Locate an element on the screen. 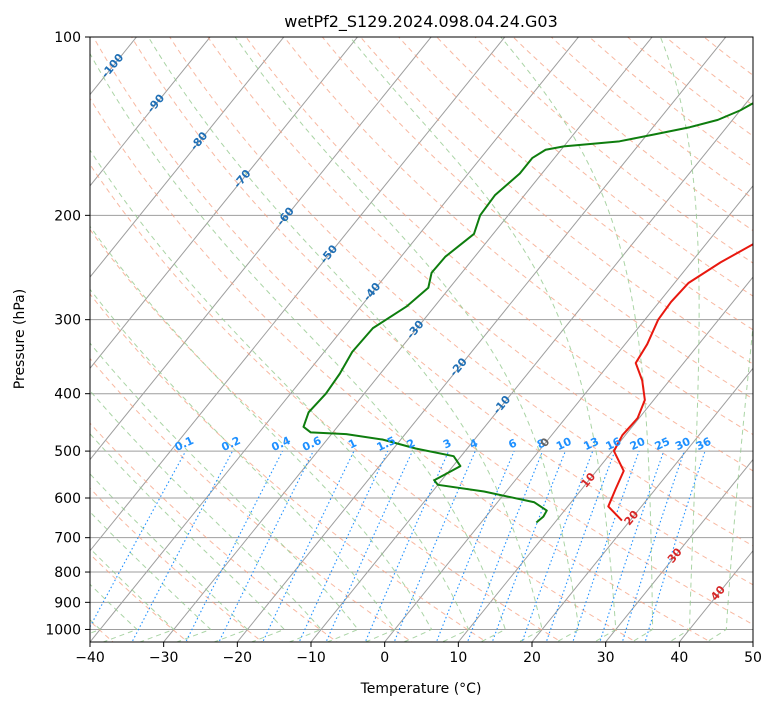 The image size is (775, 708). x-tick-label: 20 is located at coordinates (532, 658).